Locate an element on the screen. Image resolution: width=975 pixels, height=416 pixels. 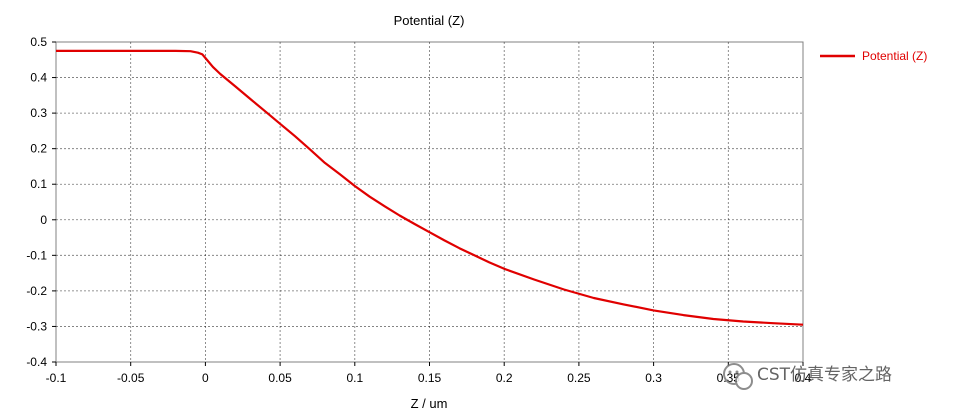
x-tick-label: 0.15 is located at coordinates (430, 378).